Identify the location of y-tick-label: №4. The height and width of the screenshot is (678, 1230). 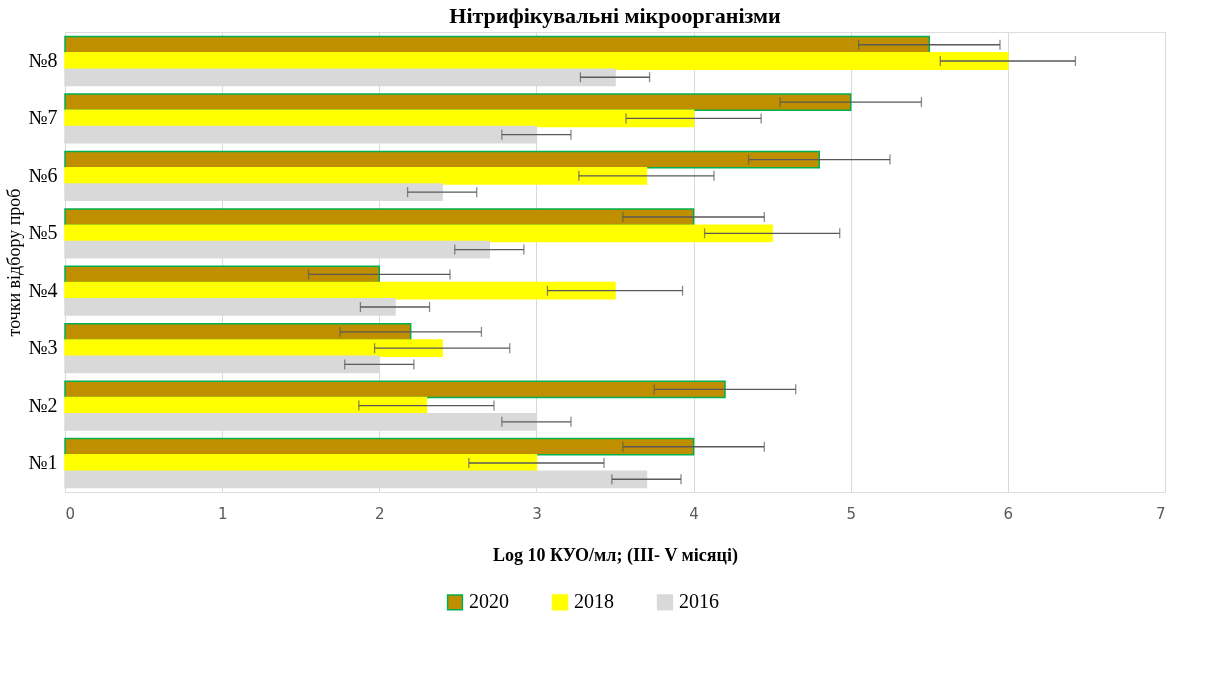
(43, 289).